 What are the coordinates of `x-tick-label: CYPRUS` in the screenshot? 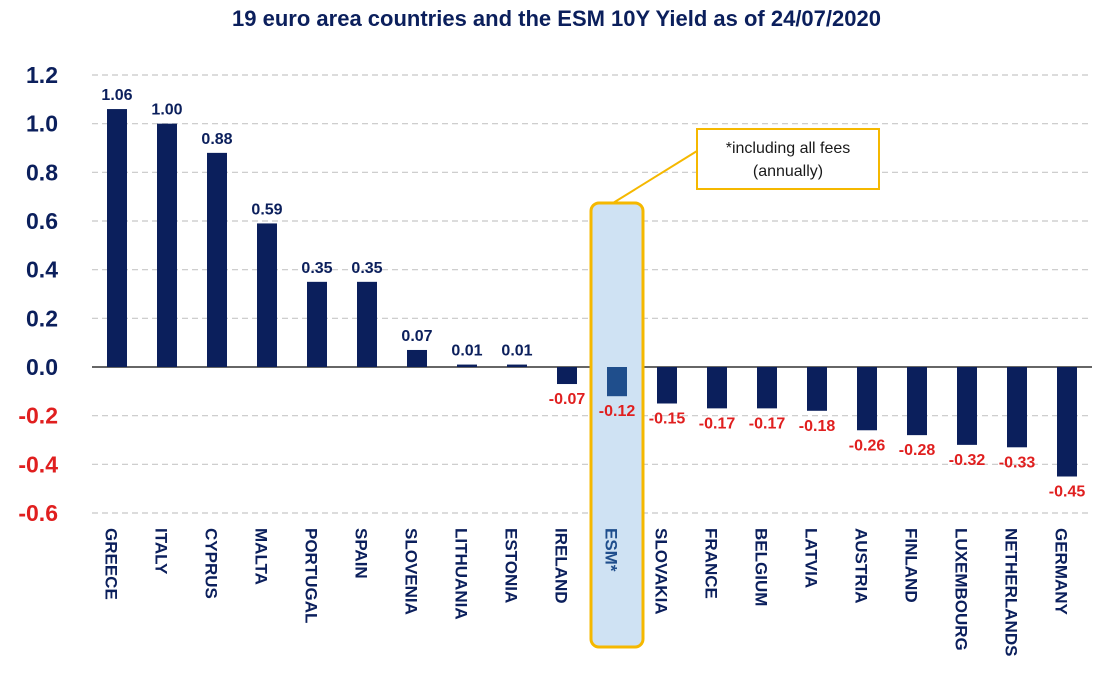 It's located at (211, 563).